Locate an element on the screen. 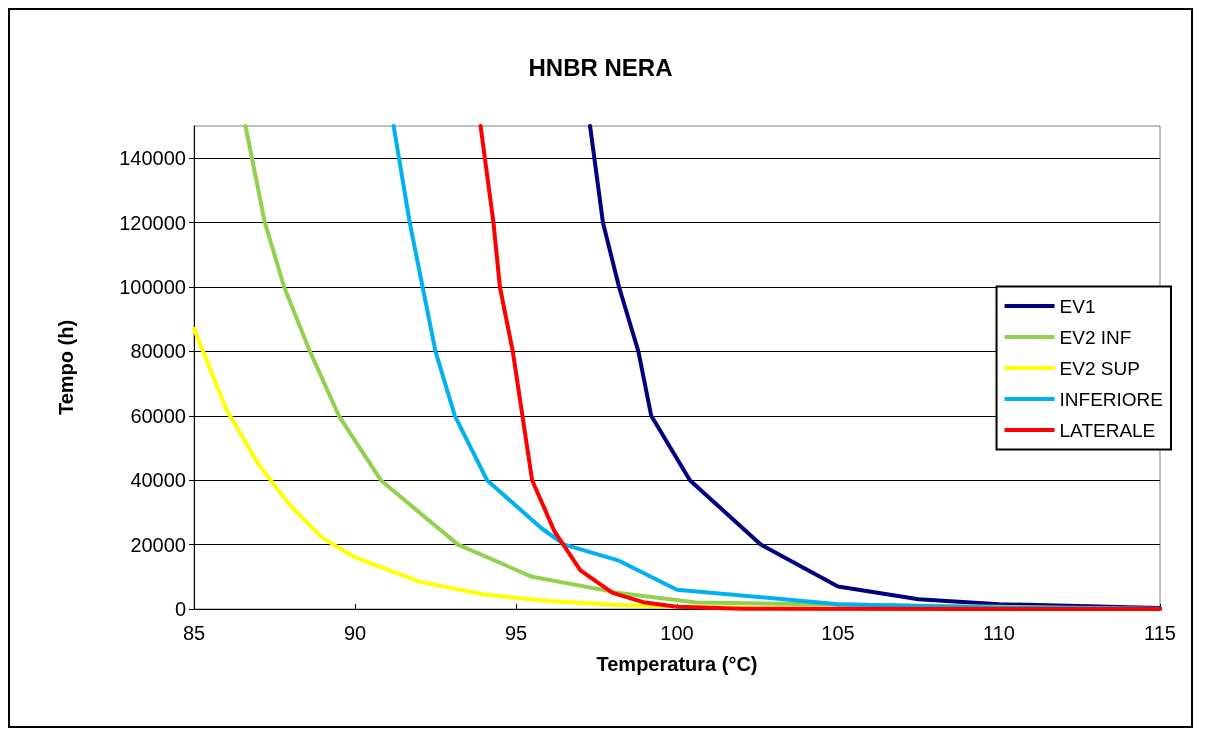 The width and height of the screenshot is (1205, 740). legend-label: EV1 is located at coordinates (1077, 306).